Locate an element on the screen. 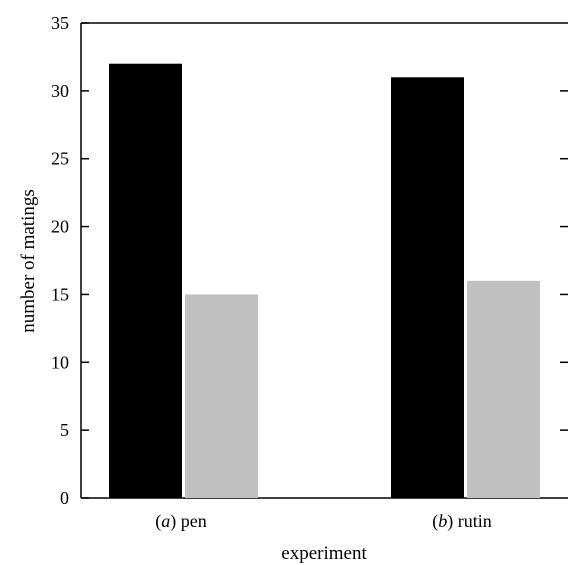 Image resolution: width=572 pixels, height=565 pixels. y-tick-label: 15 is located at coordinates (60, 294).